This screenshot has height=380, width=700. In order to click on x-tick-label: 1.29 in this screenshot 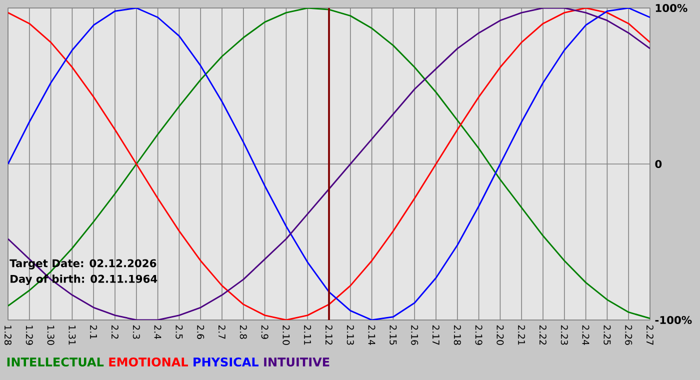, I will do `click(29, 335)`.